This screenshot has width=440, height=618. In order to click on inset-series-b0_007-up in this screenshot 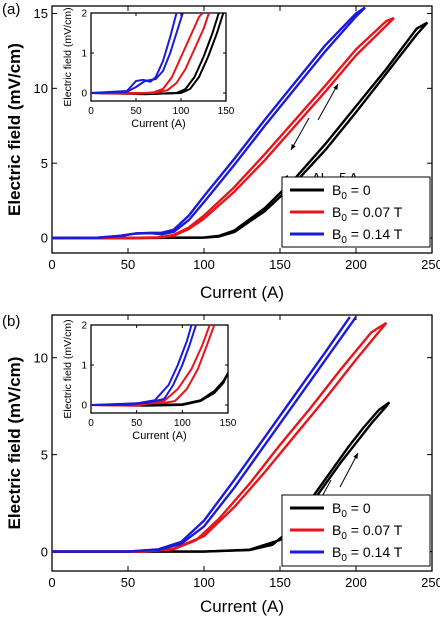, I will do `click(151, 366)`.